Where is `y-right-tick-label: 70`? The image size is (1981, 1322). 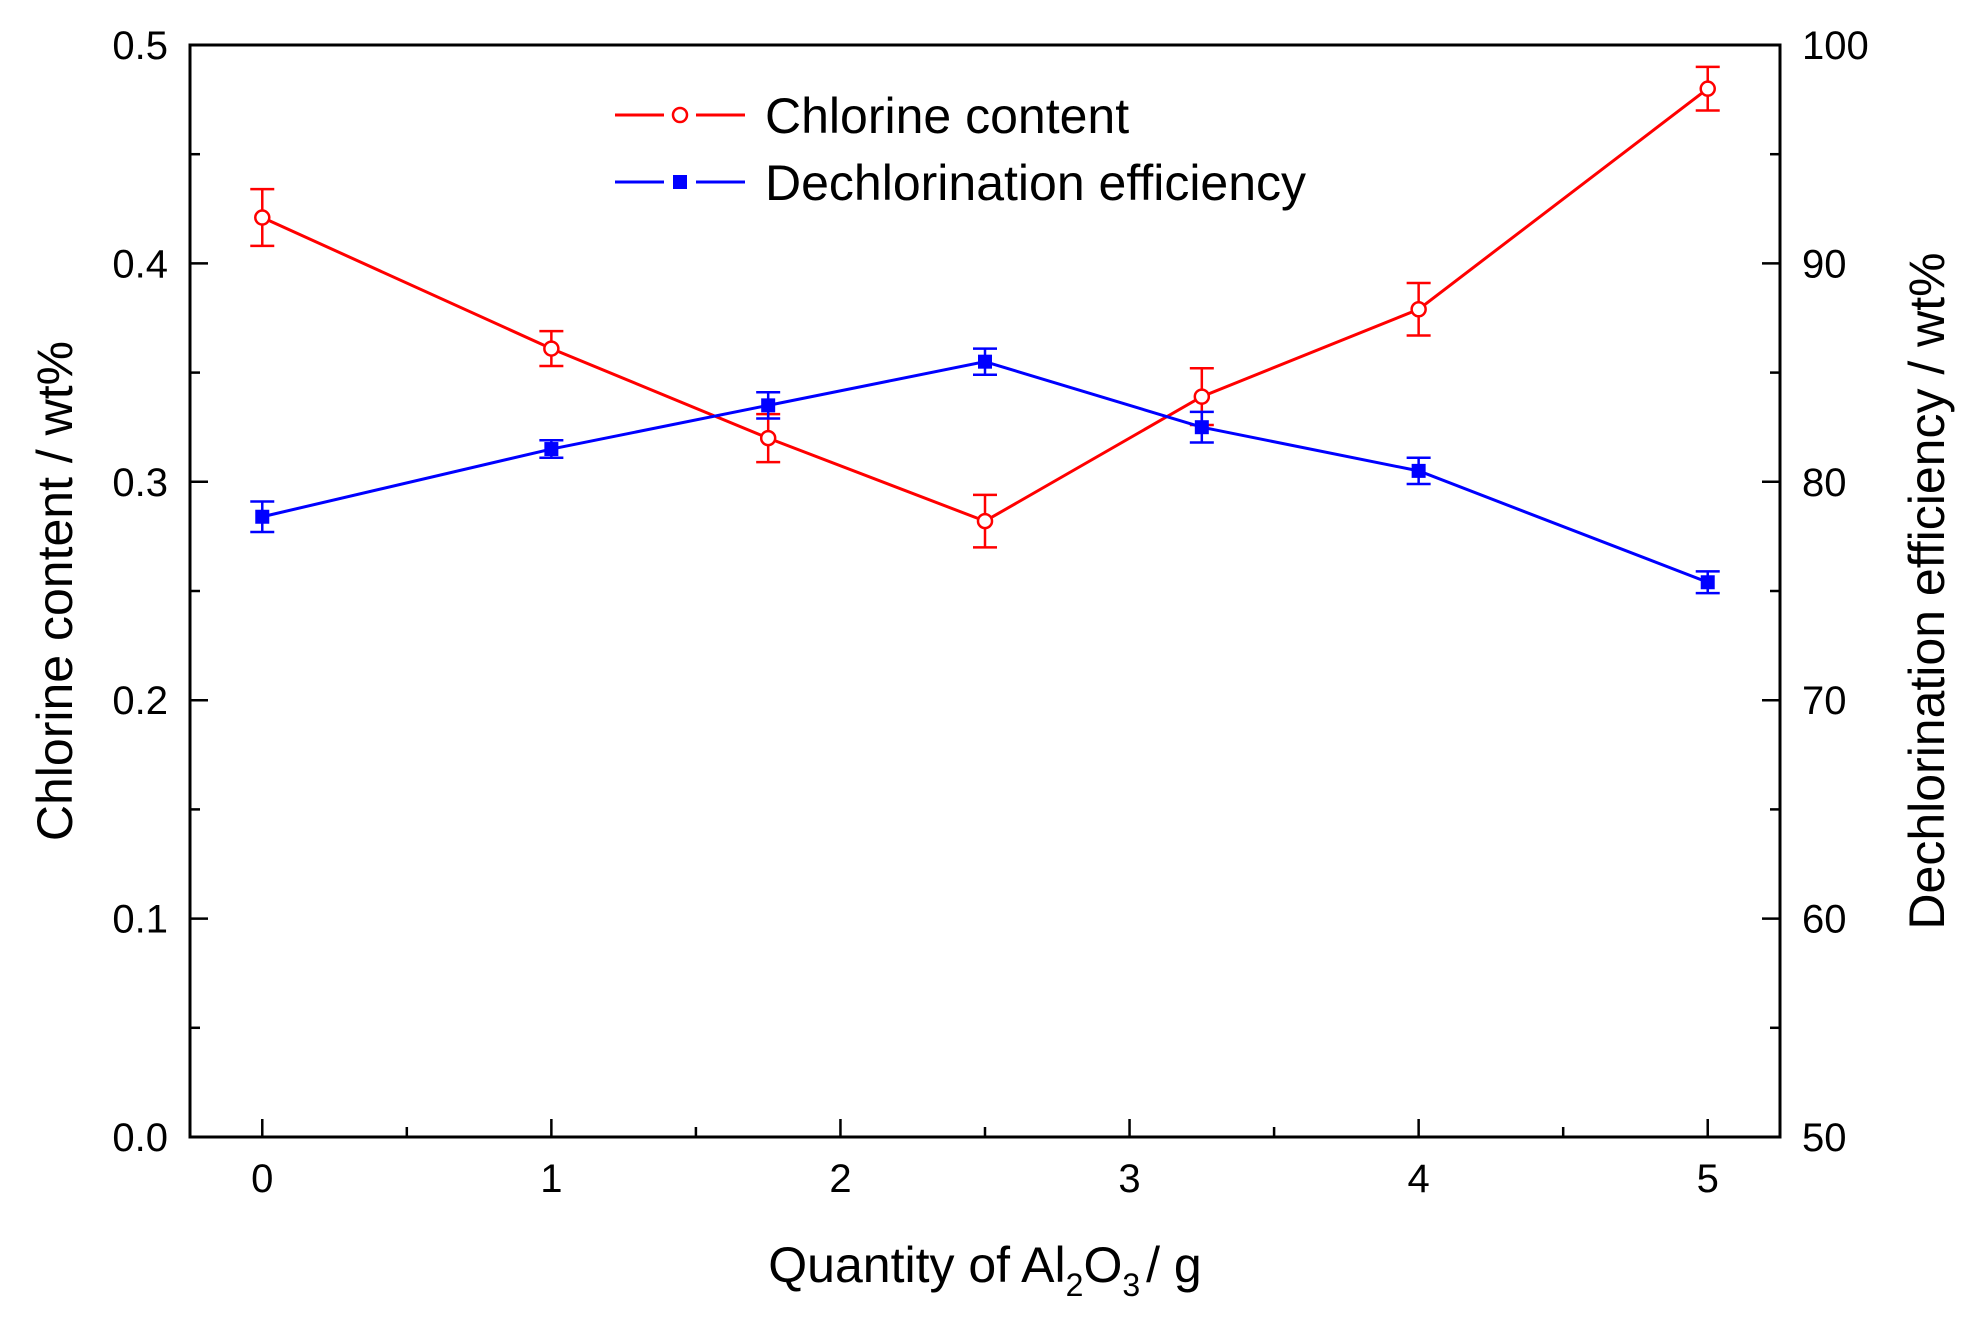
y-right-tick-label: 70 is located at coordinates (1824, 701).